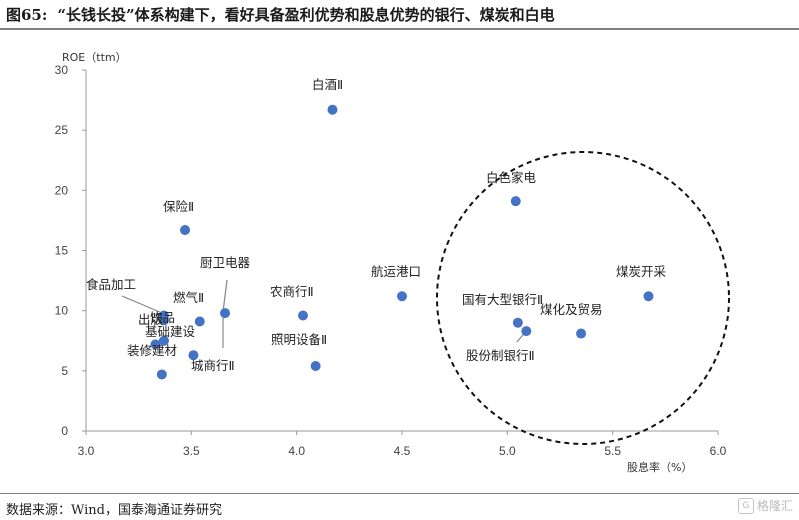  What do you see at coordinates (86, 451) in the screenshot?
I see `x-tick-label: 3.0` at bounding box center [86, 451].